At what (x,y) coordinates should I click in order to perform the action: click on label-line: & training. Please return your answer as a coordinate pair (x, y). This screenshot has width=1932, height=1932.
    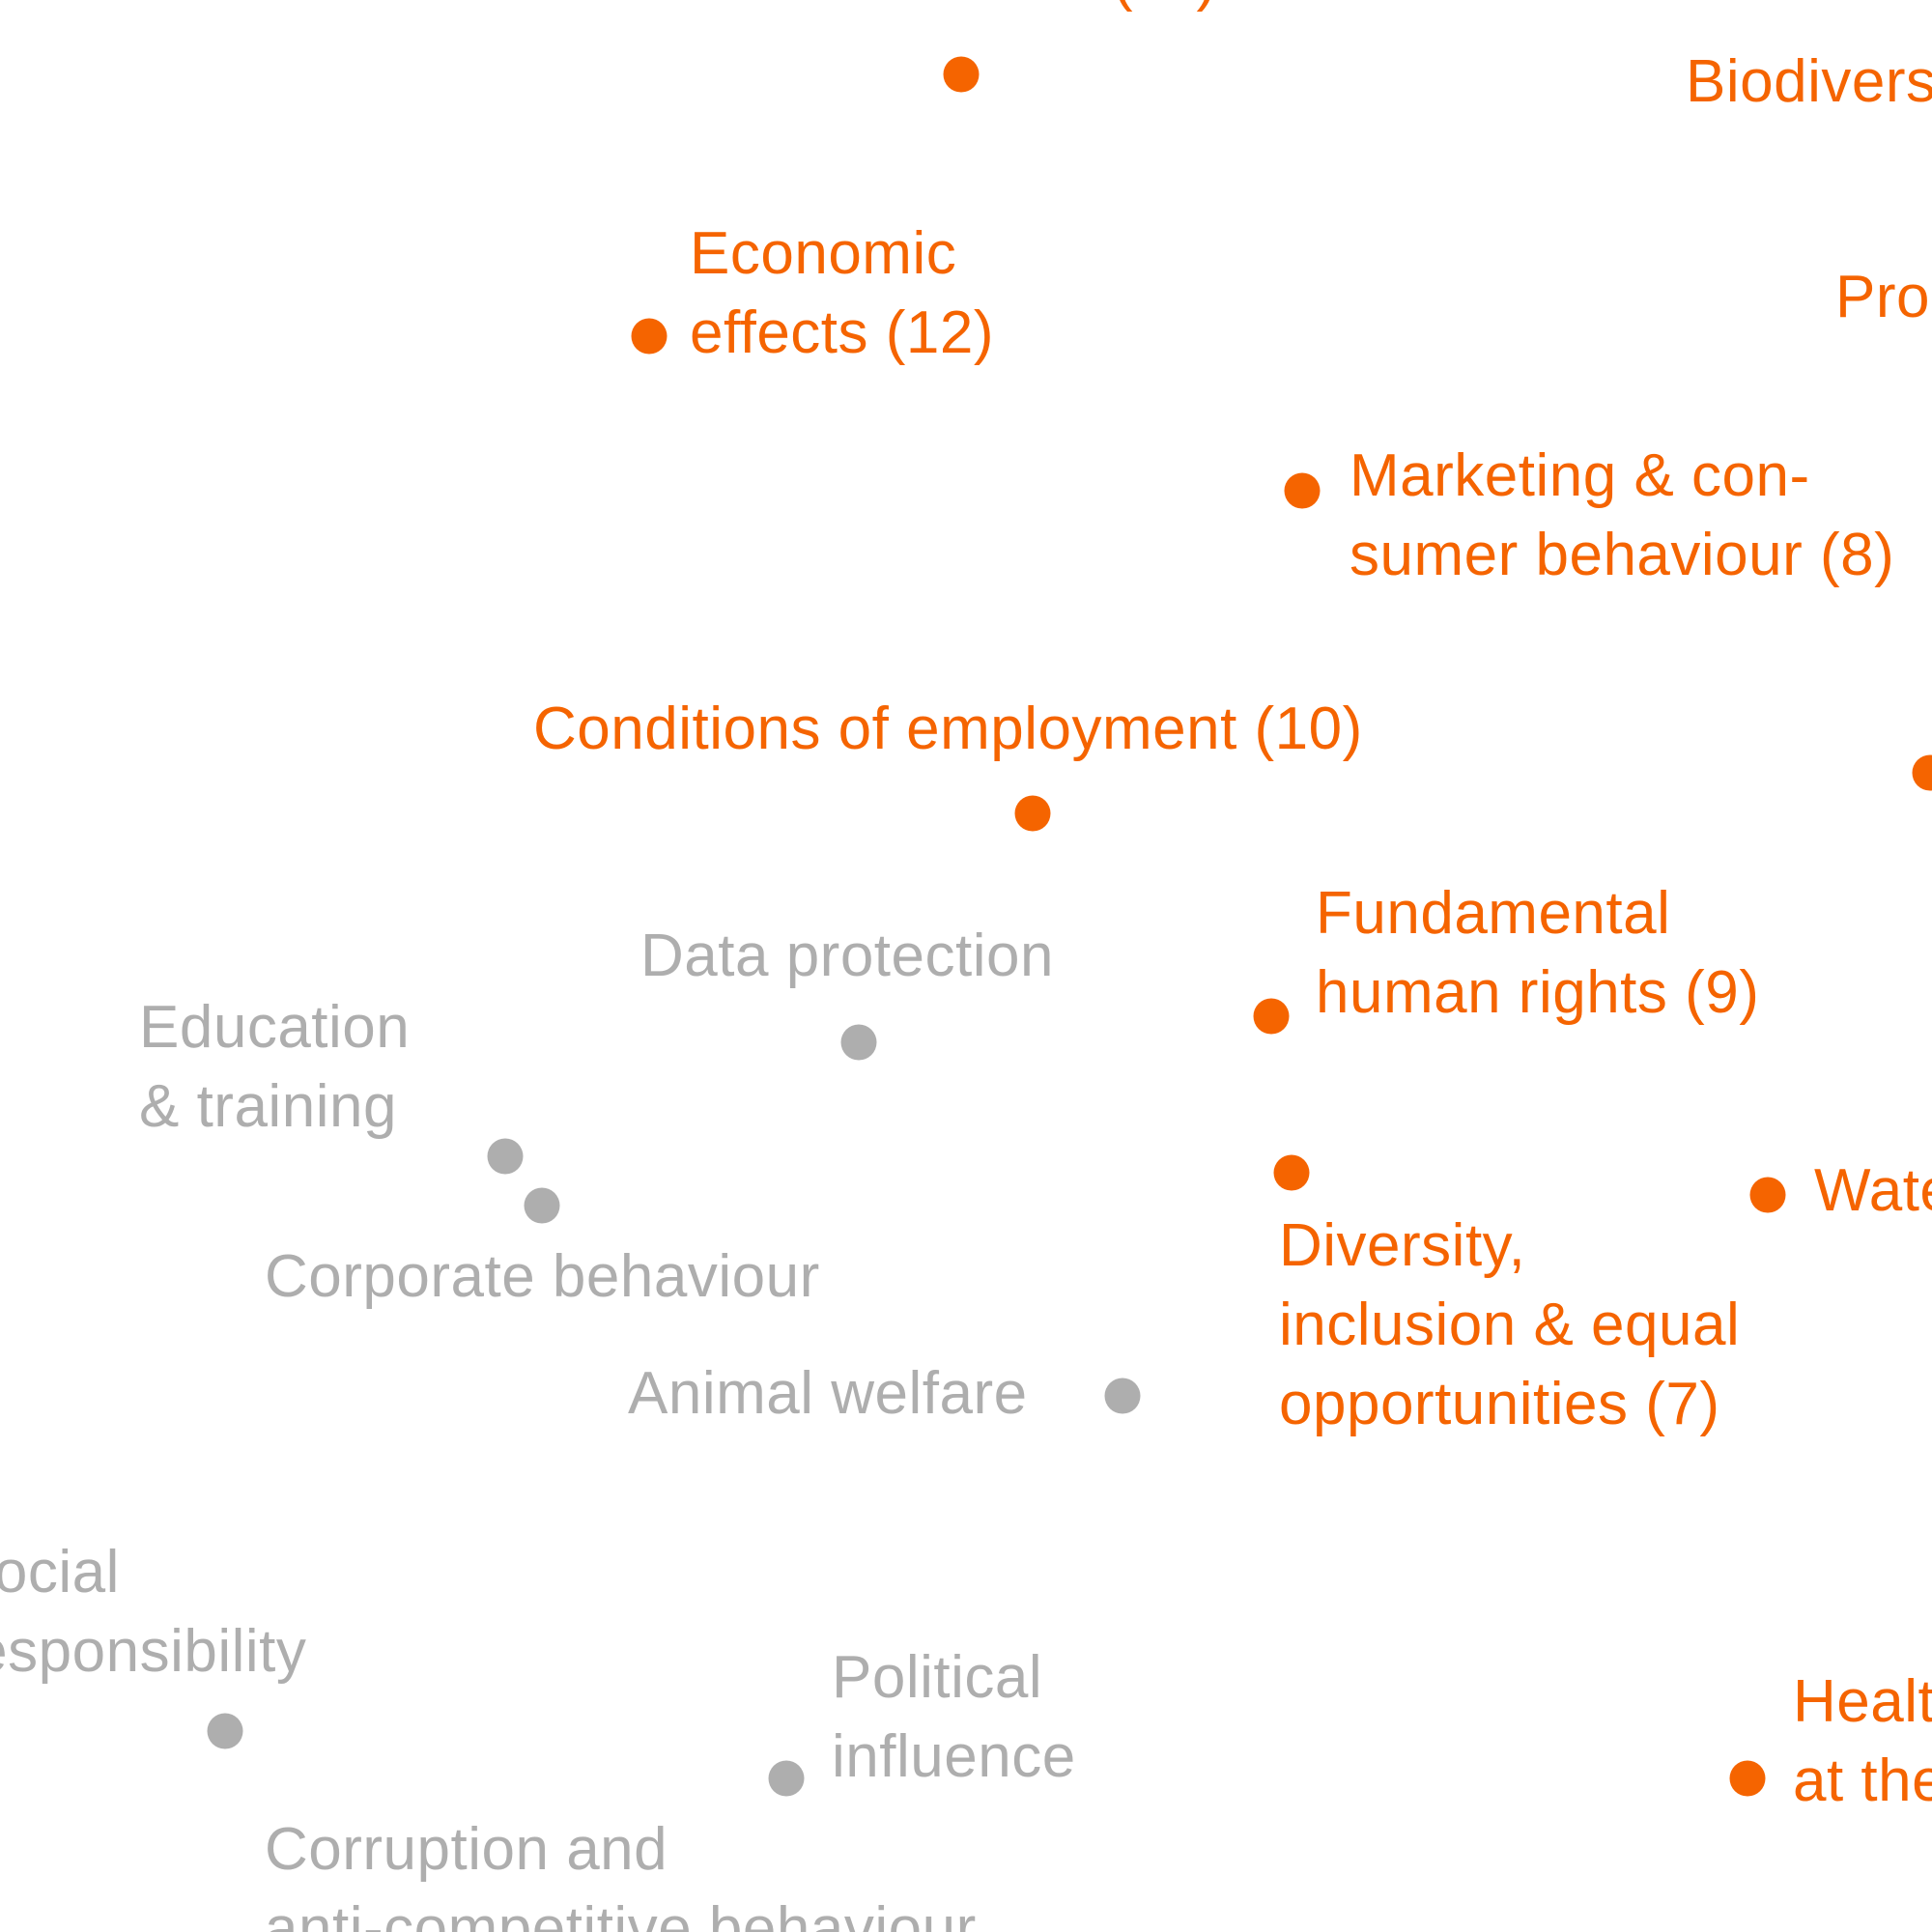
    Looking at the image, I should click on (268, 1106).